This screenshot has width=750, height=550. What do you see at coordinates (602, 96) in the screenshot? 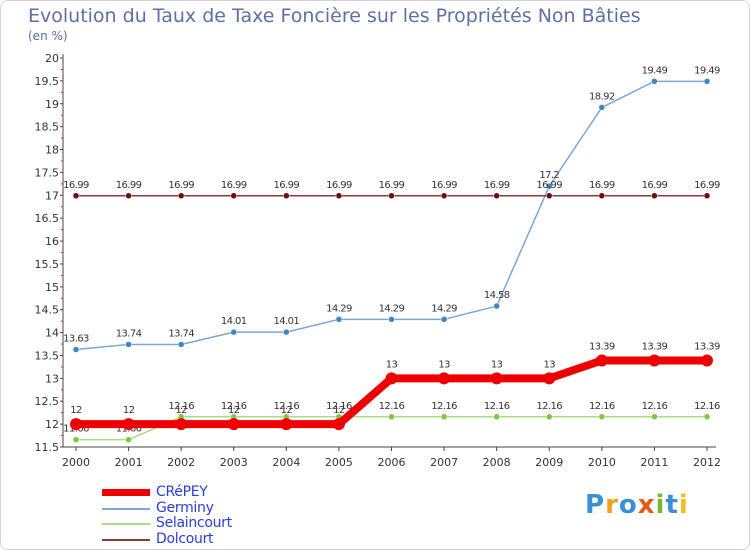
I see `data-label: 18.92` at bounding box center [602, 96].